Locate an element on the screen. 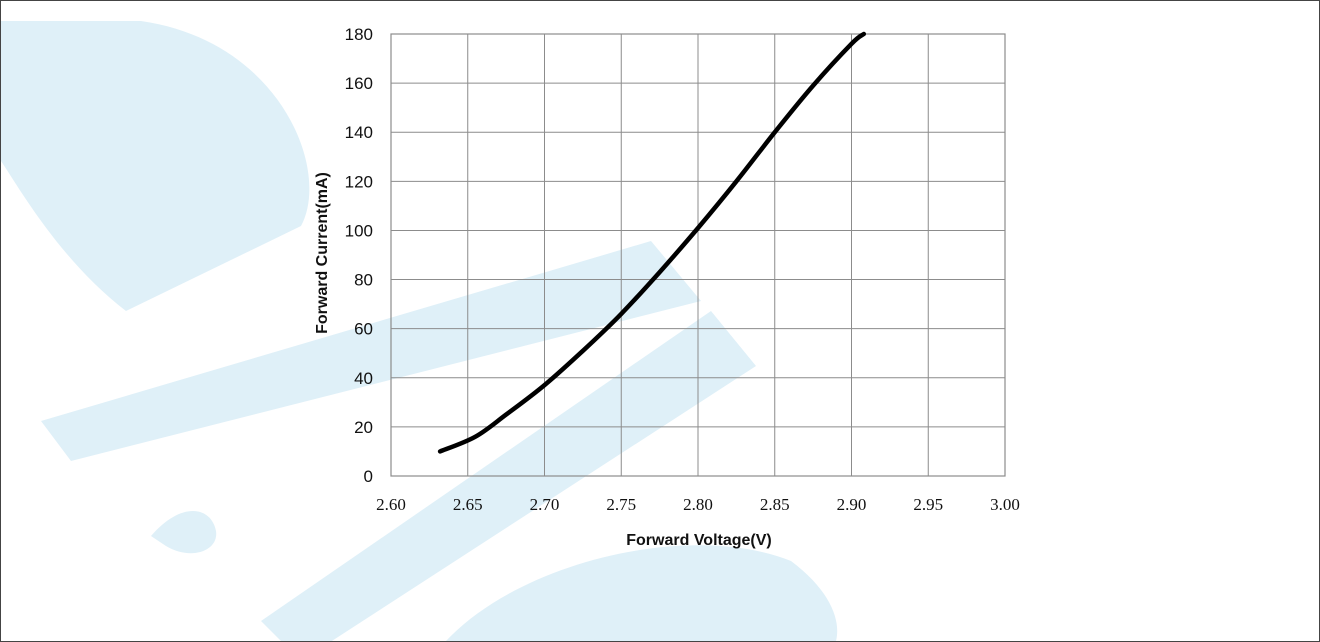  y-tick-label: 20 is located at coordinates (363, 427).